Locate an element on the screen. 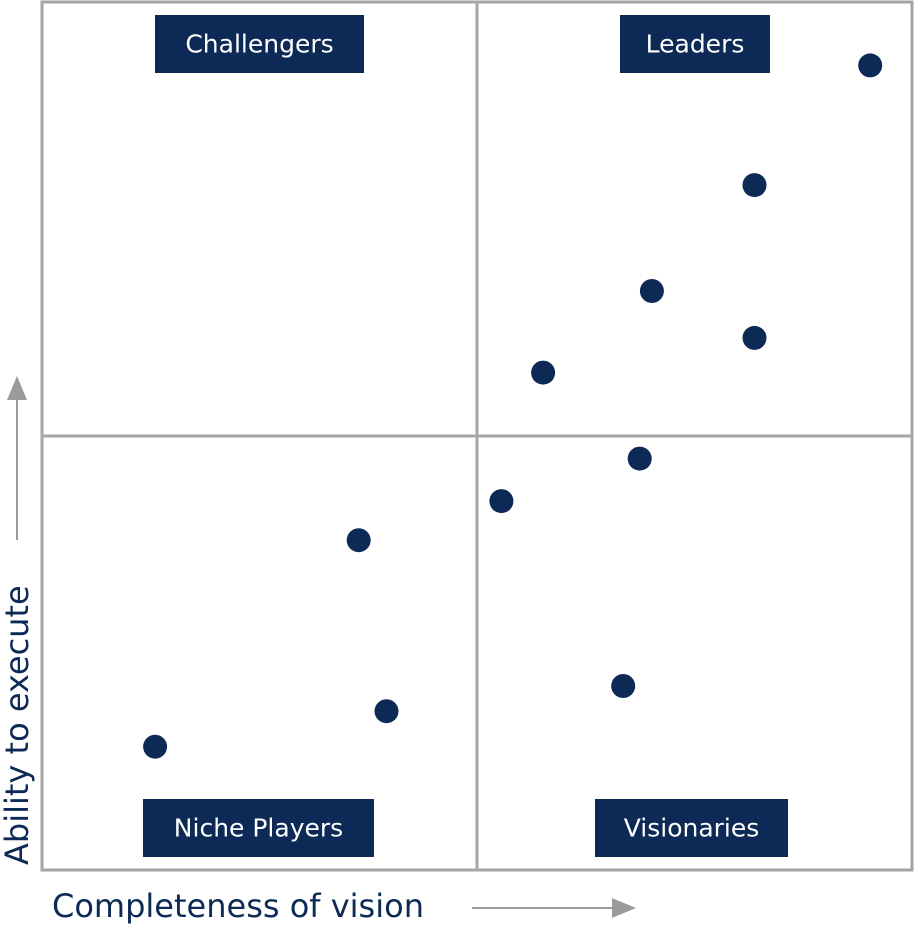  quadrant-label-visionaries-text: Visionaries is located at coordinates (692, 828).